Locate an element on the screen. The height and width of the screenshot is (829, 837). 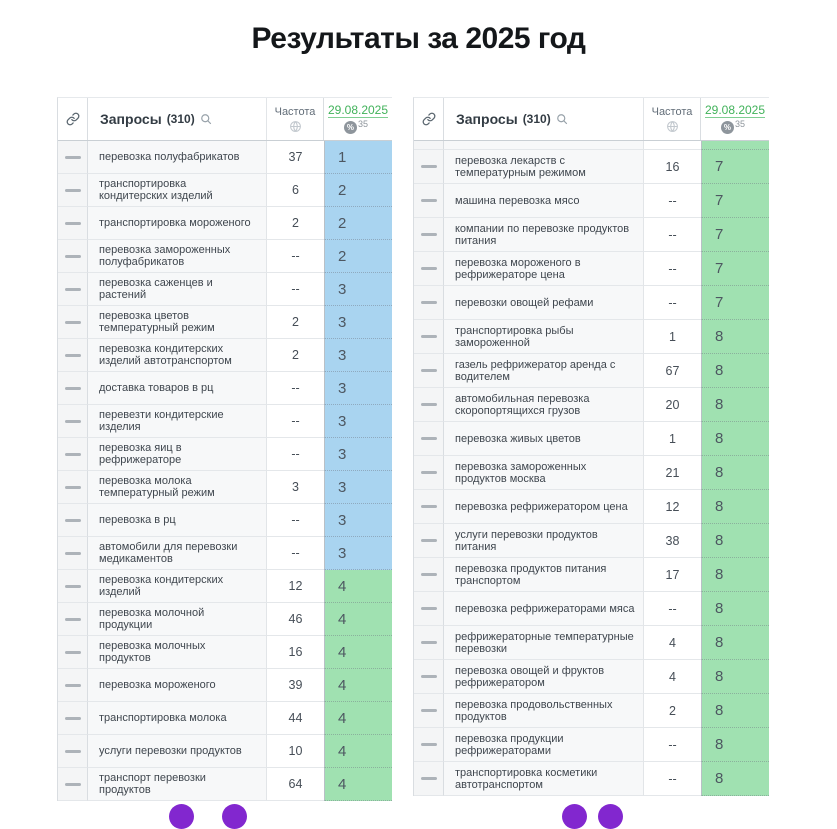
query-cell: транспортировка молока is located at coordinates (177, 718).